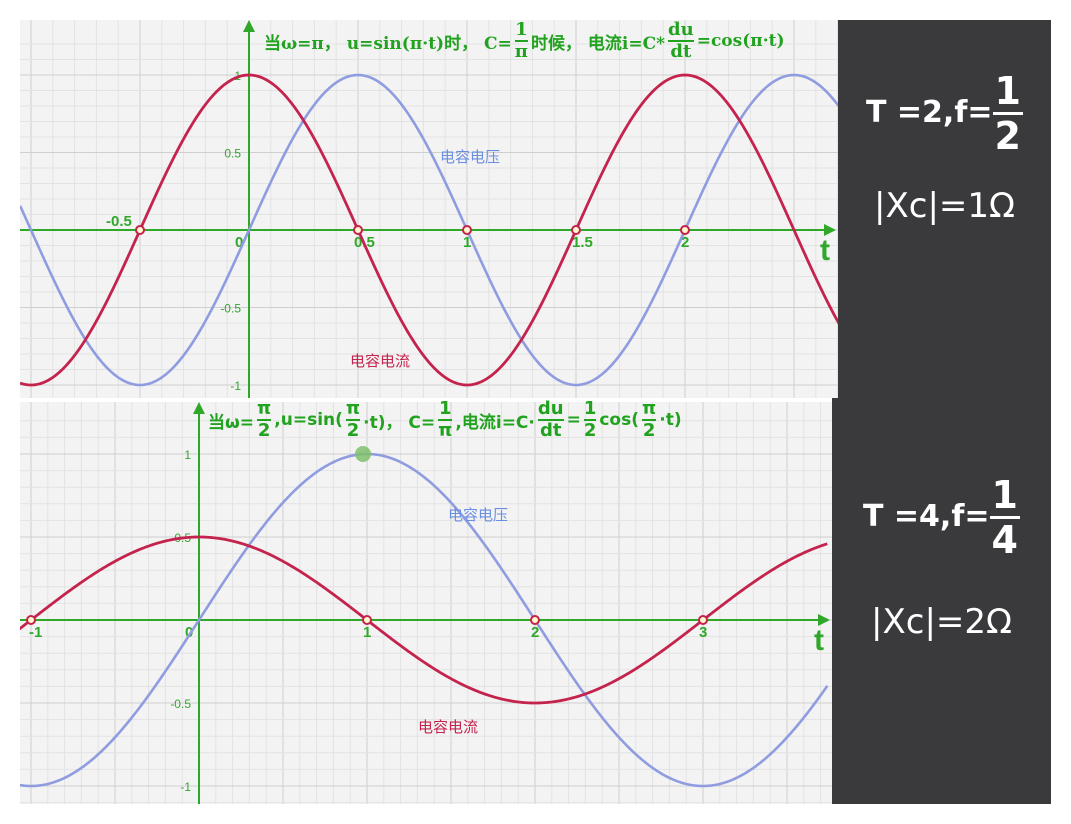 This screenshot has height=824, width=1071. I want to click on bottom-formula-half-fraction: 1 2, so click(590, 419).